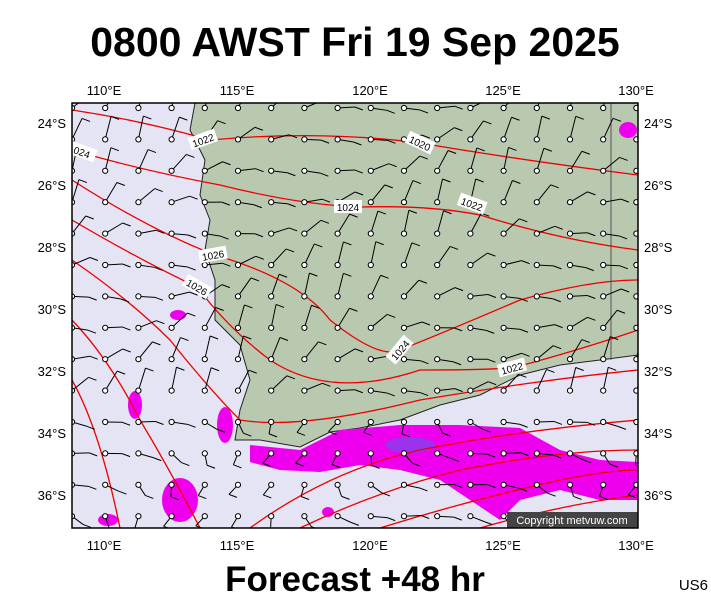 The width and height of the screenshot is (711, 605). What do you see at coordinates (370, 545) in the screenshot?
I see `lon-label-bottom: 120°E` at bounding box center [370, 545].